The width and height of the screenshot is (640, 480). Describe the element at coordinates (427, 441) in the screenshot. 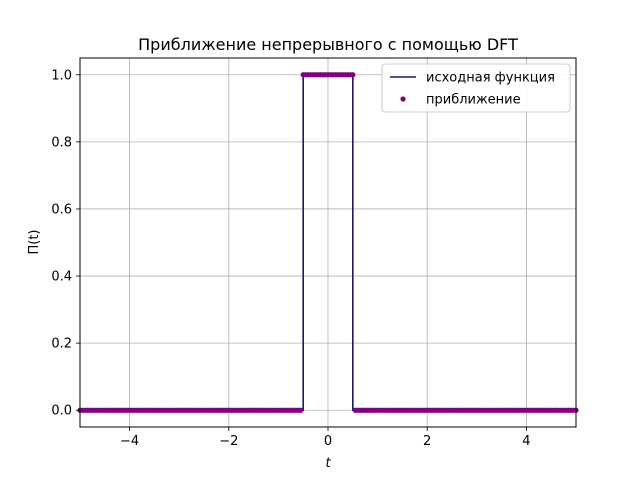

I see `x-tick-label: 2` at that location.